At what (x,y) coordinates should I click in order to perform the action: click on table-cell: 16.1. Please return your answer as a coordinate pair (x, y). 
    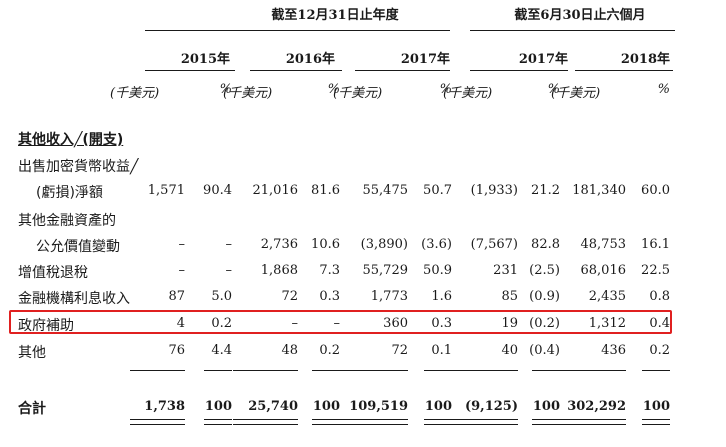
    Looking at the image, I should click on (655, 244).